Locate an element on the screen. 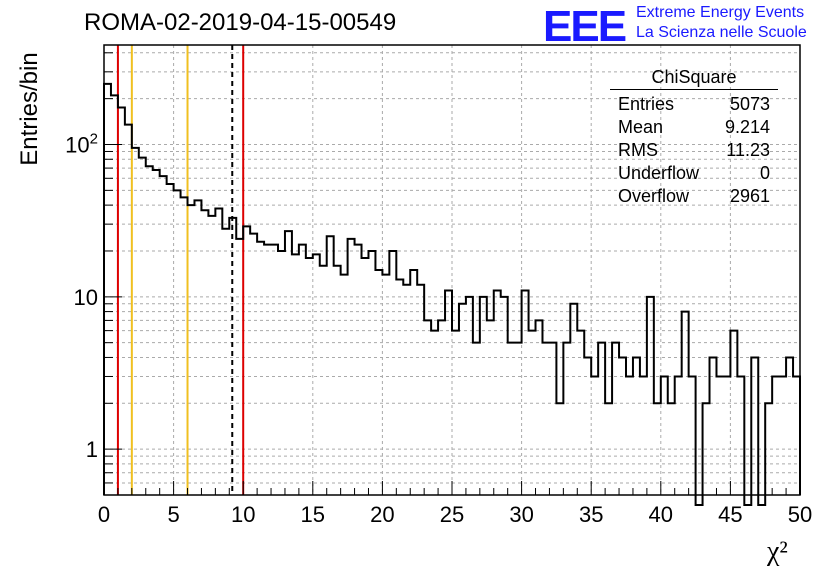 This screenshot has height=572, width=836. stats-row: Entries 5073 is located at coordinates (694, 104).